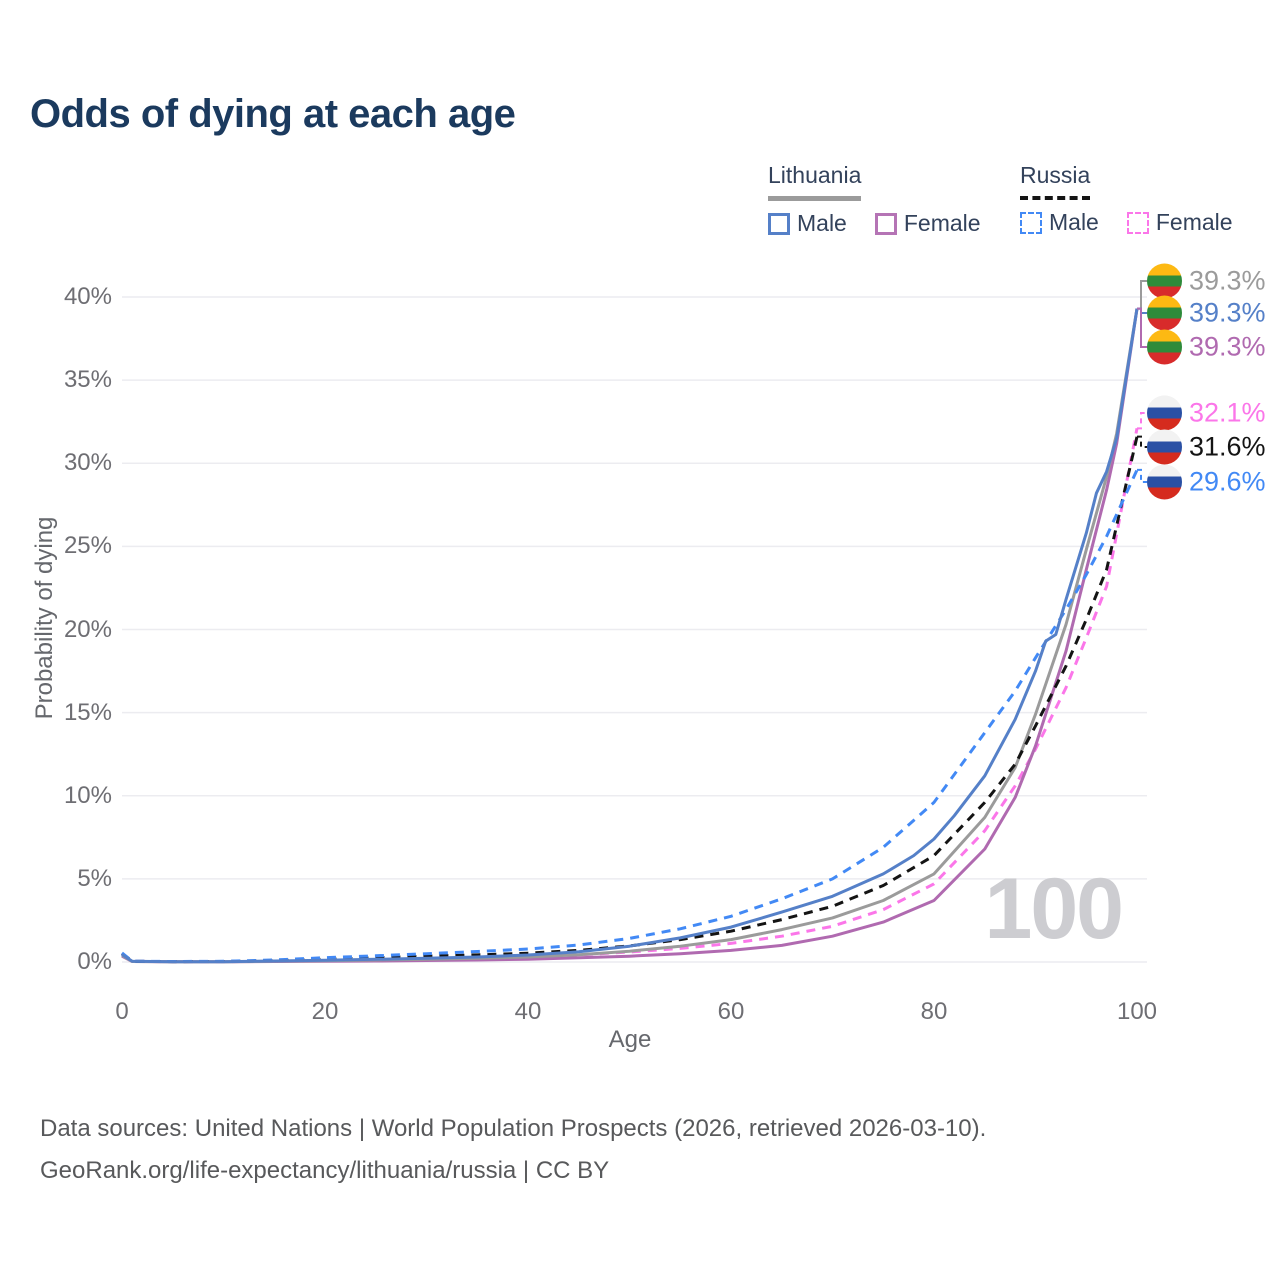 Image resolution: width=1280 pixels, height=1280 pixels. What do you see at coordinates (934, 1011) in the screenshot?
I see `x-tick-label: 80` at bounding box center [934, 1011].